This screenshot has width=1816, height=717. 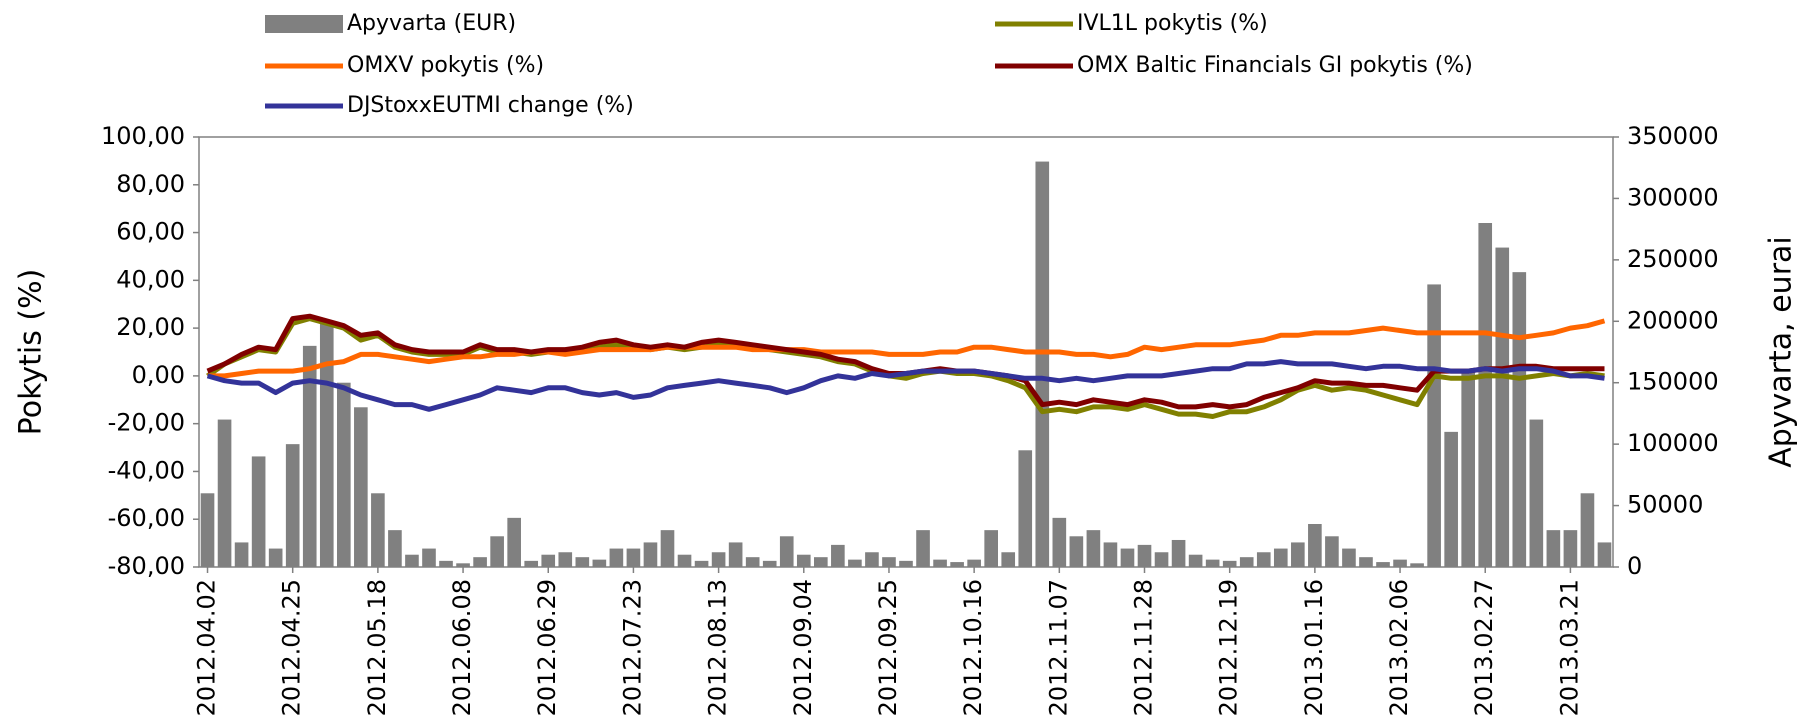 I want to click on legend-label: OMXV pokytis (%), so click(x=445, y=65).